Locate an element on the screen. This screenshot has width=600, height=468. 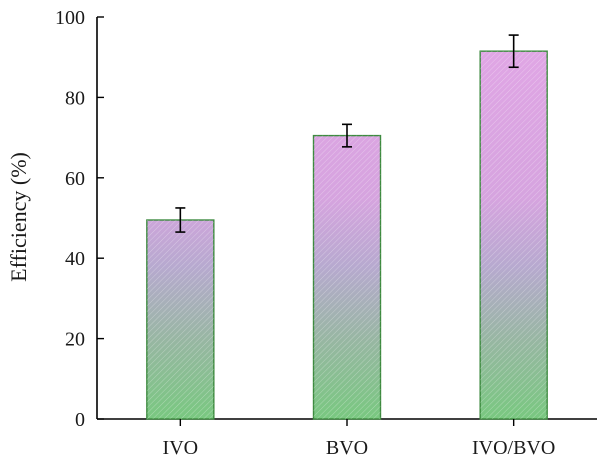
y-axis-title: Efficiency (%) is located at coordinates (18, 217).